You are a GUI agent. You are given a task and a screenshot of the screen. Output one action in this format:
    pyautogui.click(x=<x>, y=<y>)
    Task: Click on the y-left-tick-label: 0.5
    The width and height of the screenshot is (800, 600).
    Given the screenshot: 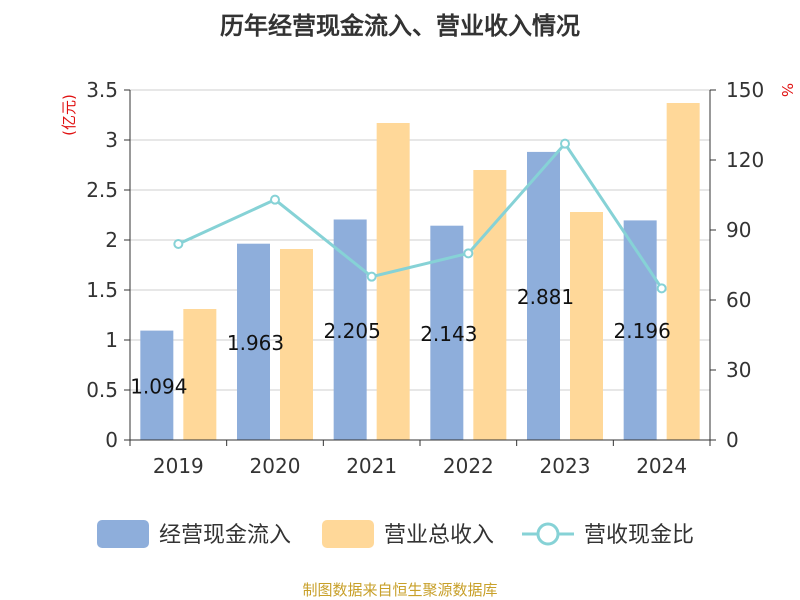 What is the action you would take?
    pyautogui.click(x=102, y=390)
    